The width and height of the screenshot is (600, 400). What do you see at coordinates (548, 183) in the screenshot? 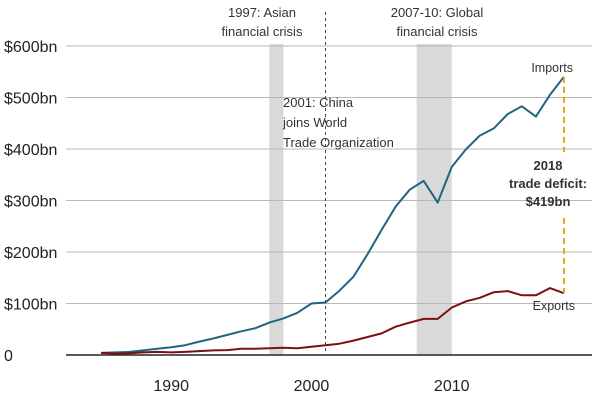
I see `deficit-label-line: trade deficit:` at bounding box center [548, 183].